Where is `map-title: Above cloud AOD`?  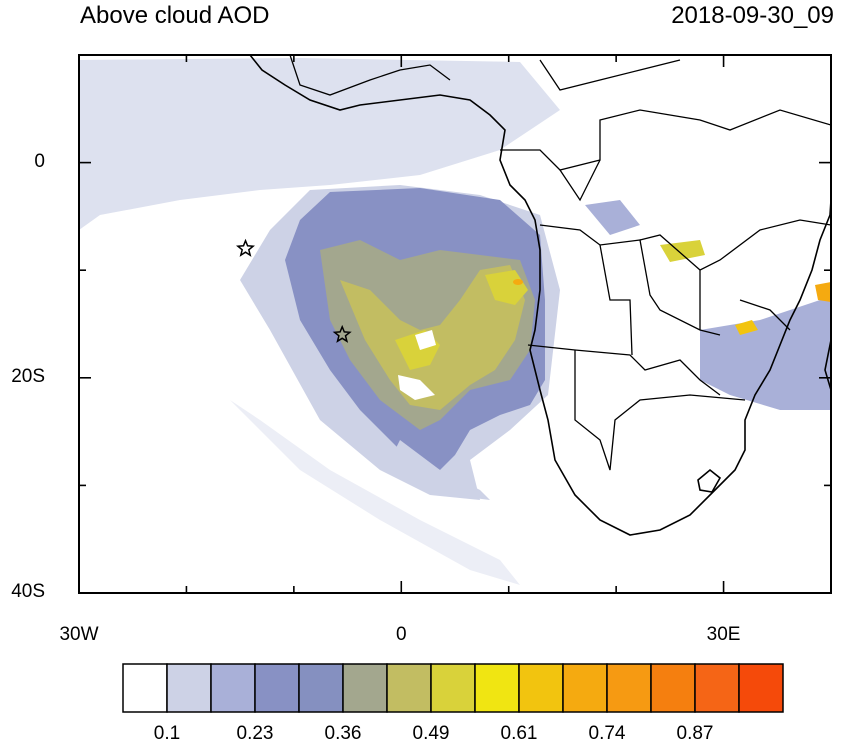 map-title: Above cloud AOD is located at coordinates (175, 15).